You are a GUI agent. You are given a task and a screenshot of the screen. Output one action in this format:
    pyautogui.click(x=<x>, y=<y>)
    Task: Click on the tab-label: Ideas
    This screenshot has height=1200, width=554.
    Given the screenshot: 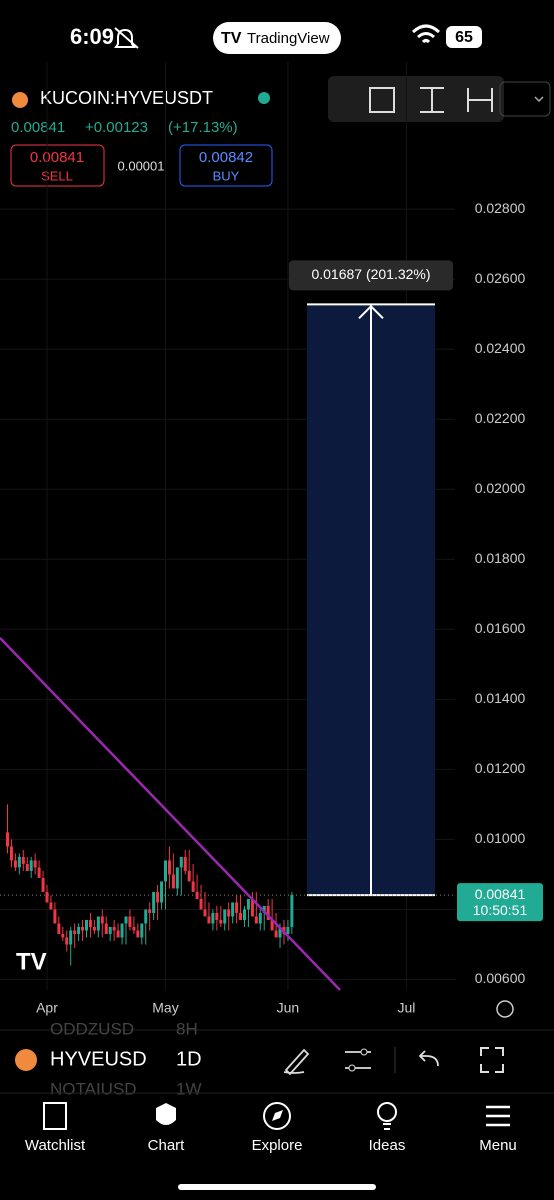 What is the action you would take?
    pyautogui.click(x=387, y=1145)
    